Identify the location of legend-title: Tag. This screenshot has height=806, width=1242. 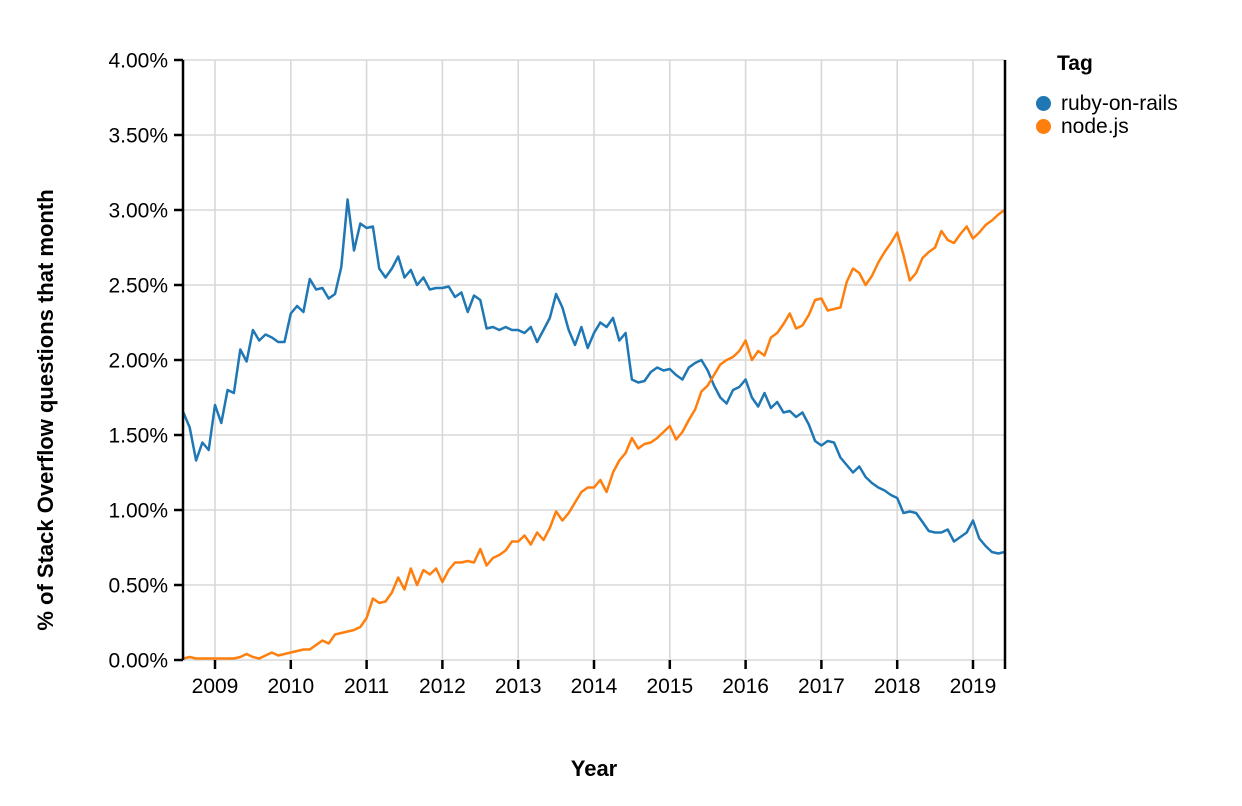
(1075, 63).